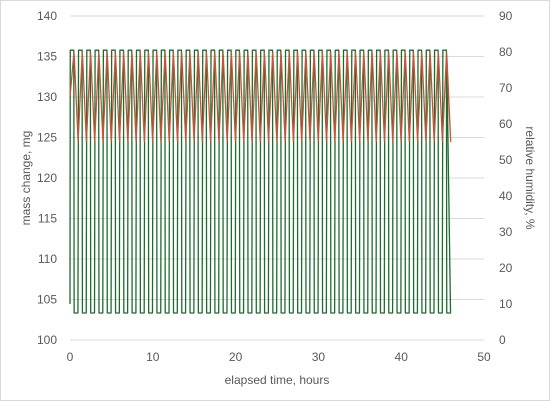  I want to click on left-y-tick-label: 105, so click(47, 300).